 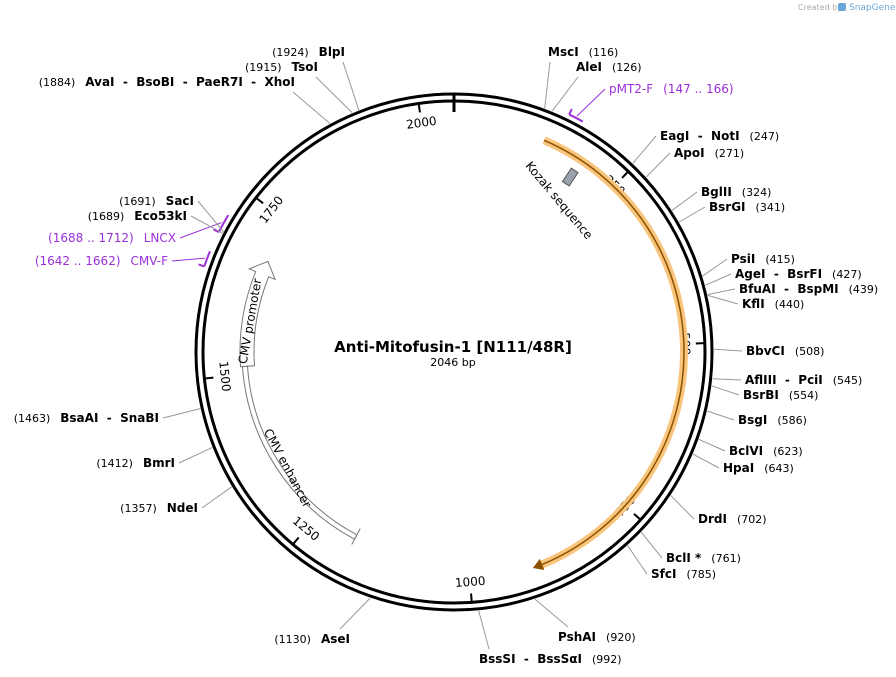 What do you see at coordinates (784, 380) in the screenshot?
I see `enzyme-name: AflIII - PciI` at bounding box center [784, 380].